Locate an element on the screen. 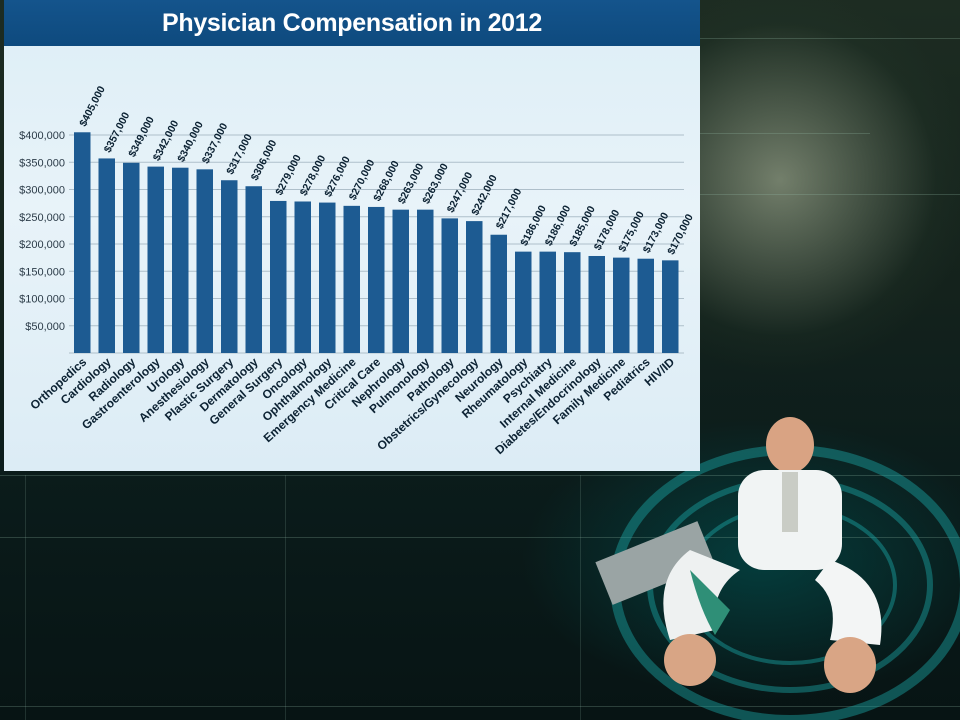 This screenshot has width=960, height=720. chart-title: Physician Compensation in 2012 is located at coordinates (351, 23).